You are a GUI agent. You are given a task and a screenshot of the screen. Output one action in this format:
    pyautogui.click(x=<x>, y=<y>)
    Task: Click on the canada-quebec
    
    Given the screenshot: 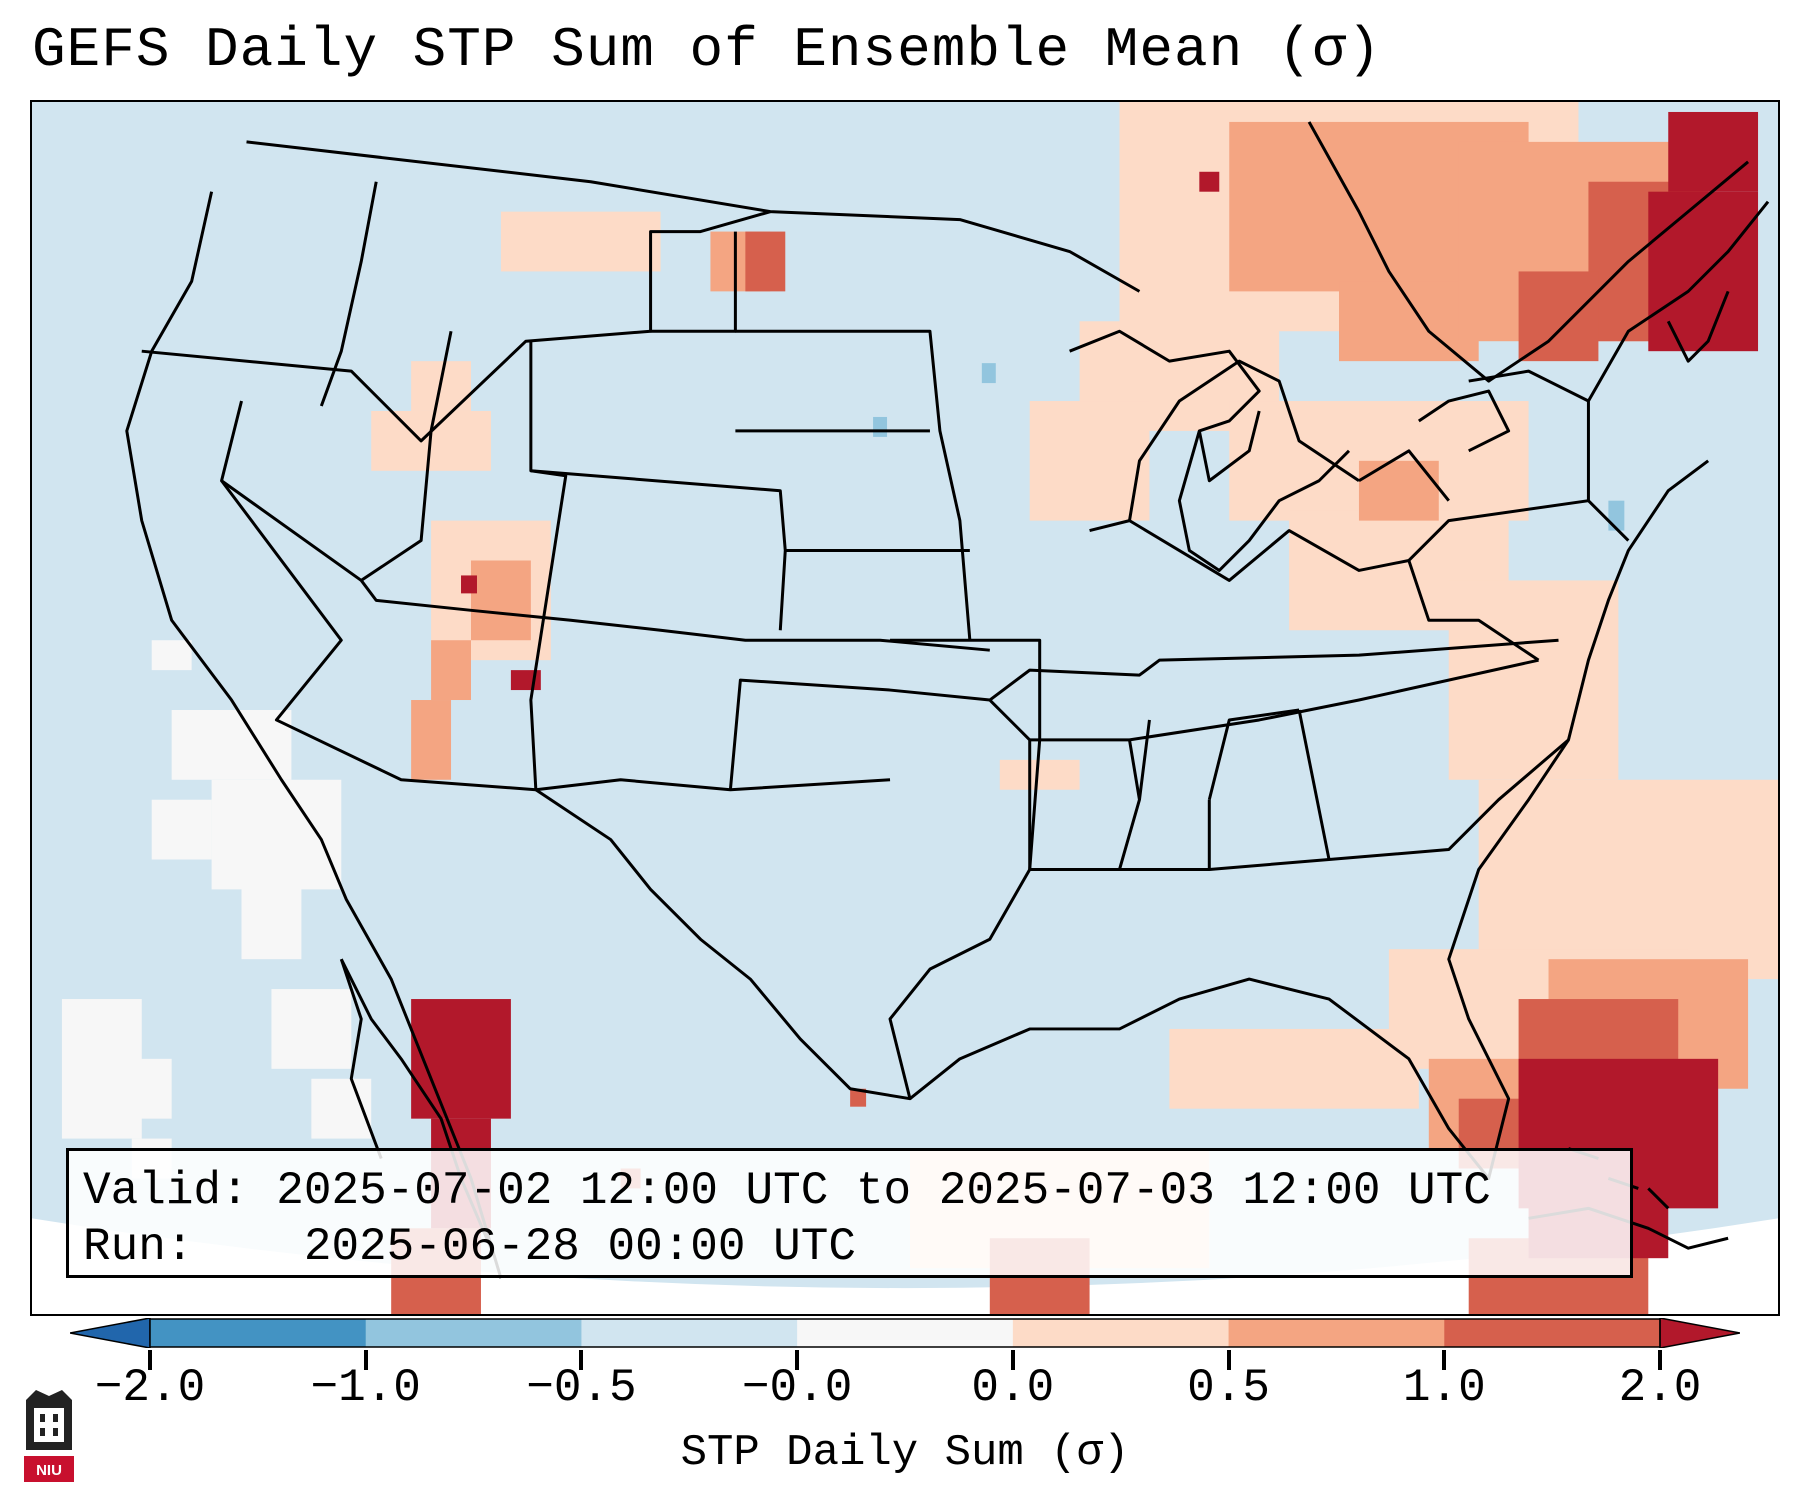 What is the action you would take?
    pyautogui.click(x=1528, y=252)
    